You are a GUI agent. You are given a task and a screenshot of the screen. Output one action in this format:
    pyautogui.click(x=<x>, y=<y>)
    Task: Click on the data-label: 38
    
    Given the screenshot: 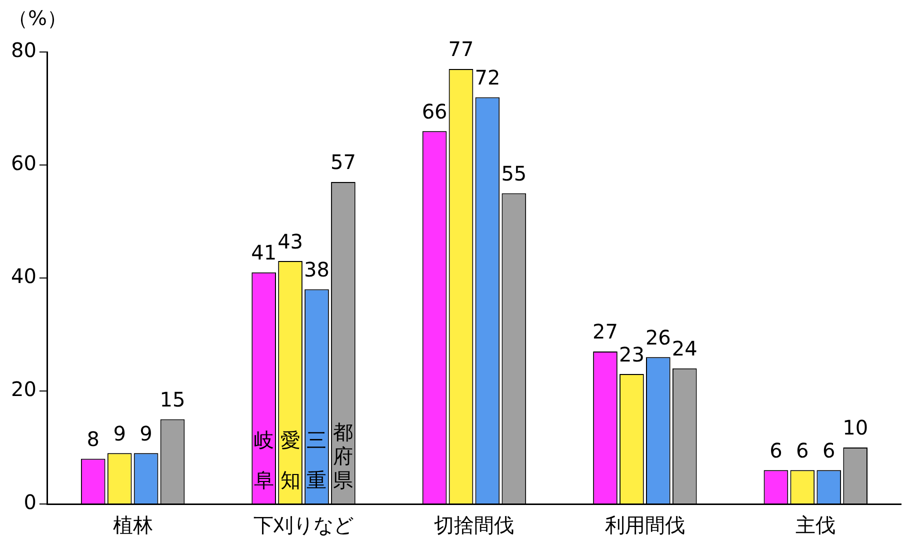 What is the action you would take?
    pyautogui.click(x=317, y=270)
    